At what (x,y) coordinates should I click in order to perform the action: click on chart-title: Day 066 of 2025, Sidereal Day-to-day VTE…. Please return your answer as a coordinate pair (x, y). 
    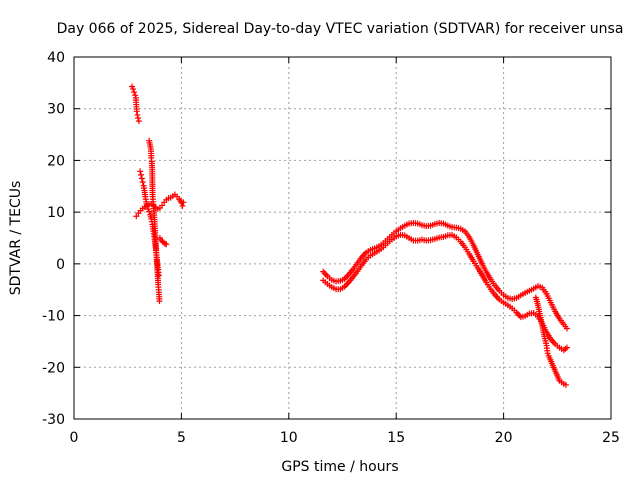
    Looking at the image, I should click on (340, 29).